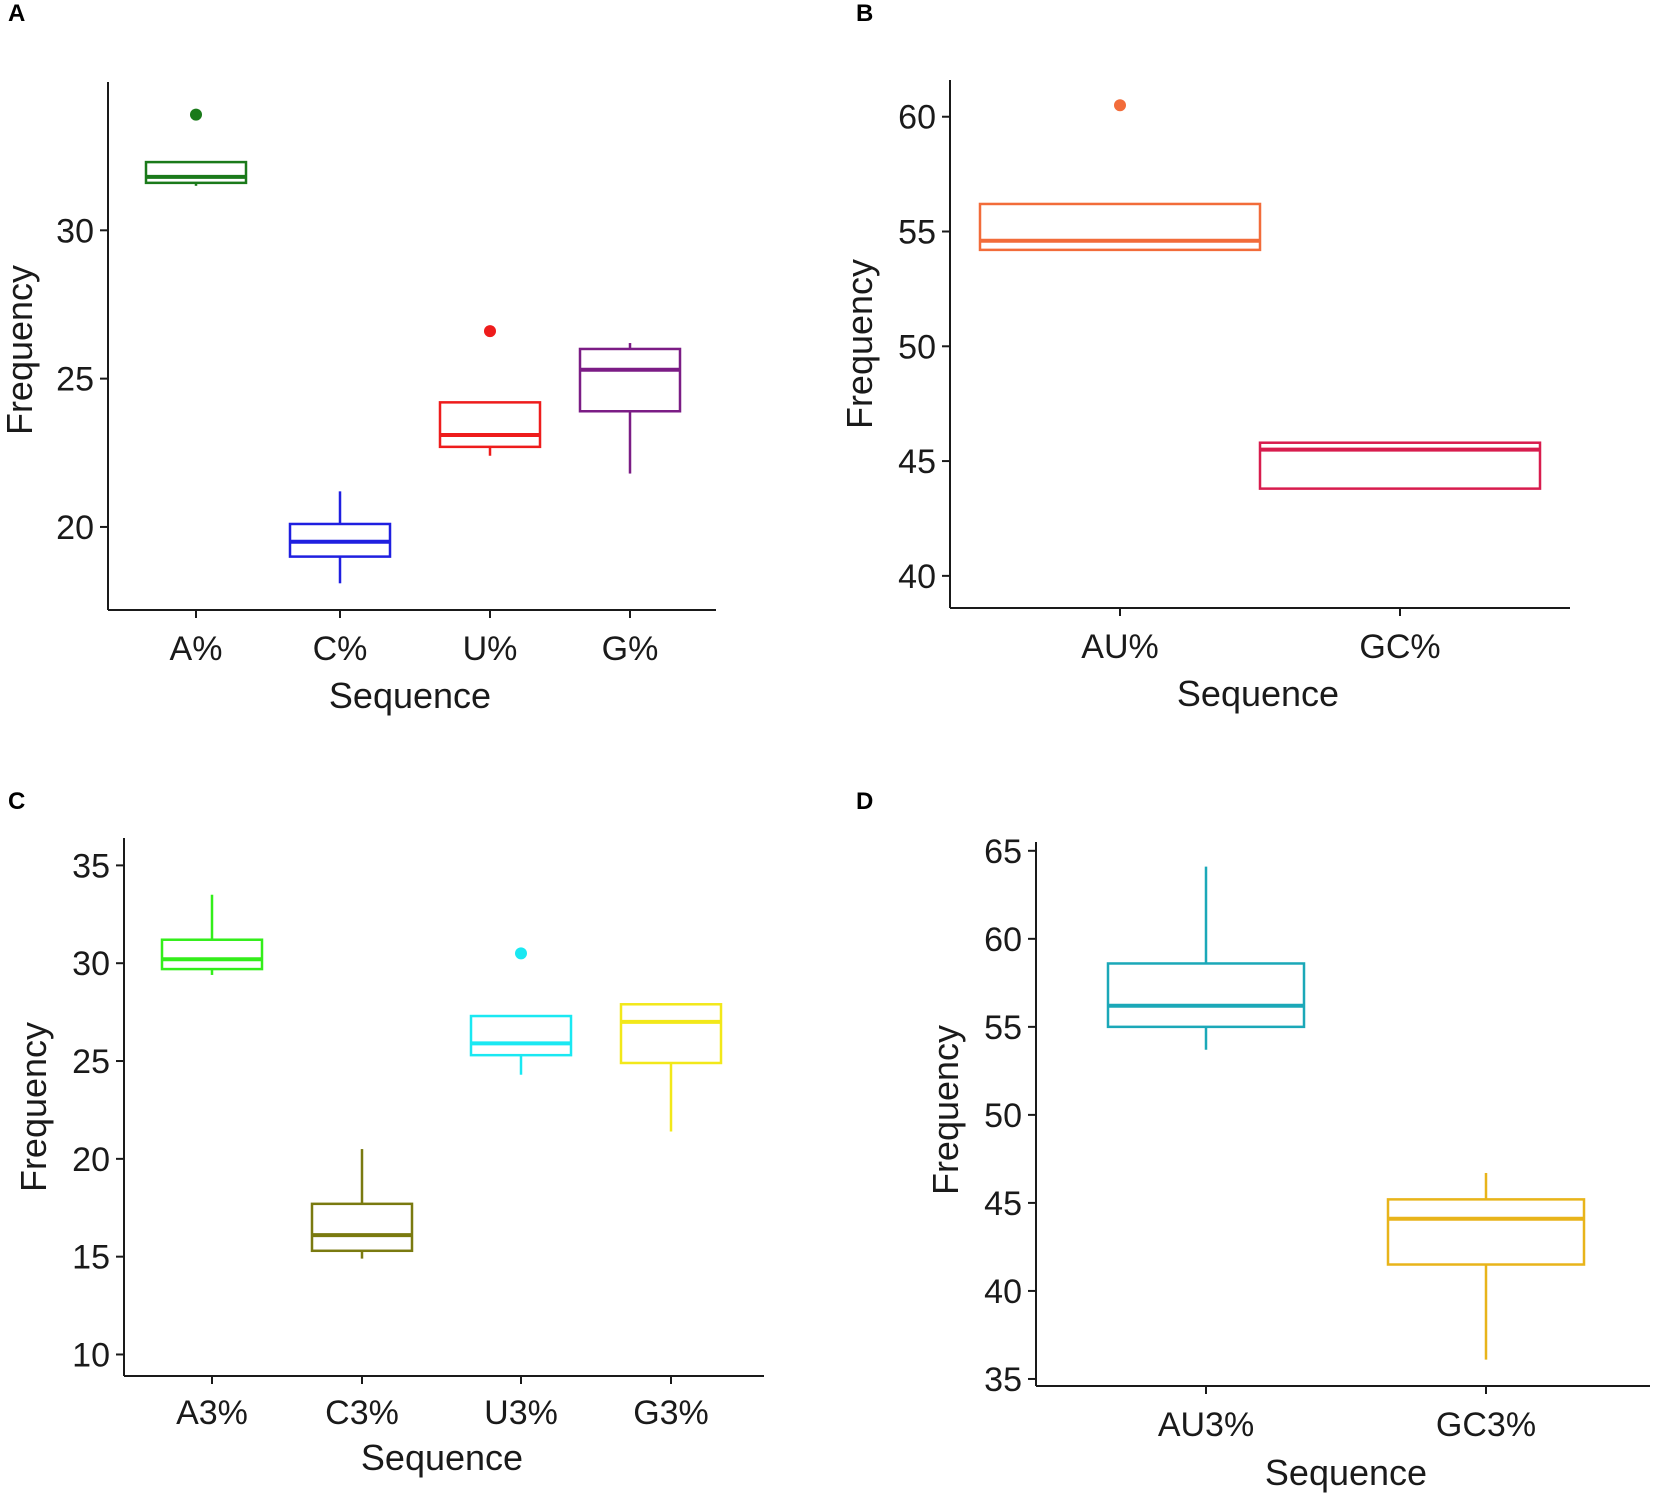 The image size is (1654, 1495). What do you see at coordinates (490, 425) in the screenshot?
I see `box-u-pct` at bounding box center [490, 425].